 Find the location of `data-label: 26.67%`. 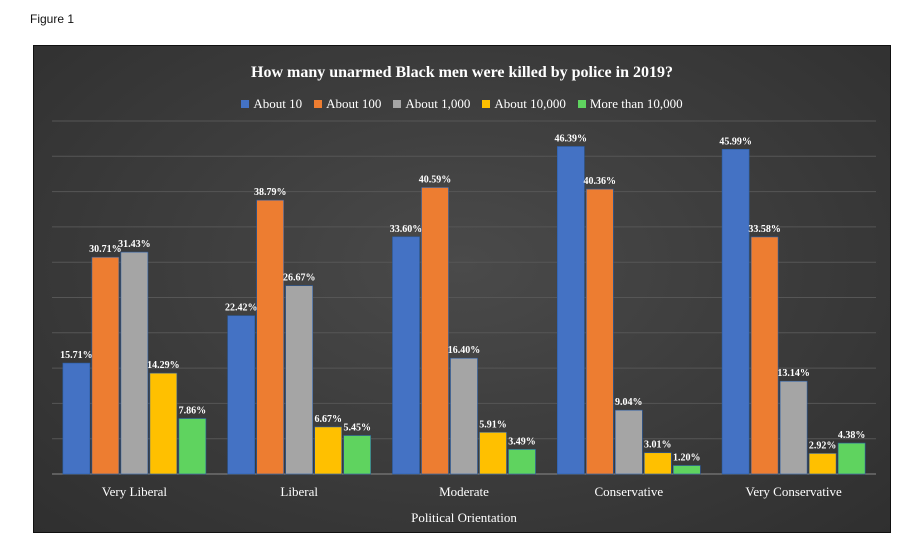

data-label: 26.67% is located at coordinates (299, 278).